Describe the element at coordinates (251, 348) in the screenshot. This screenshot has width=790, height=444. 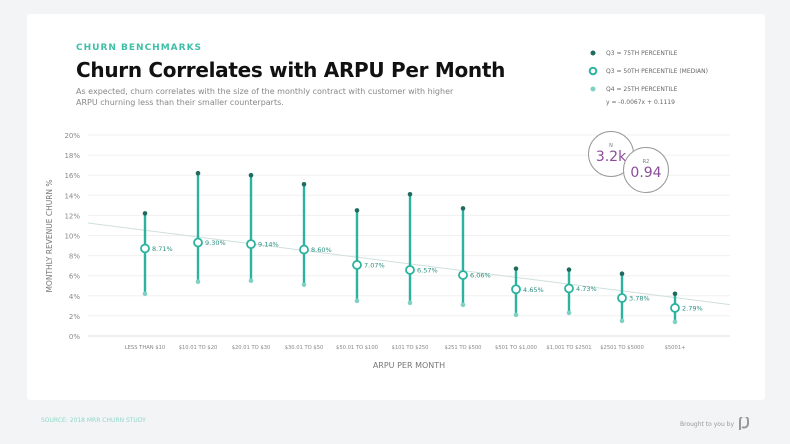
I see `x-tick-label: $20.01 TO $30` at that location.